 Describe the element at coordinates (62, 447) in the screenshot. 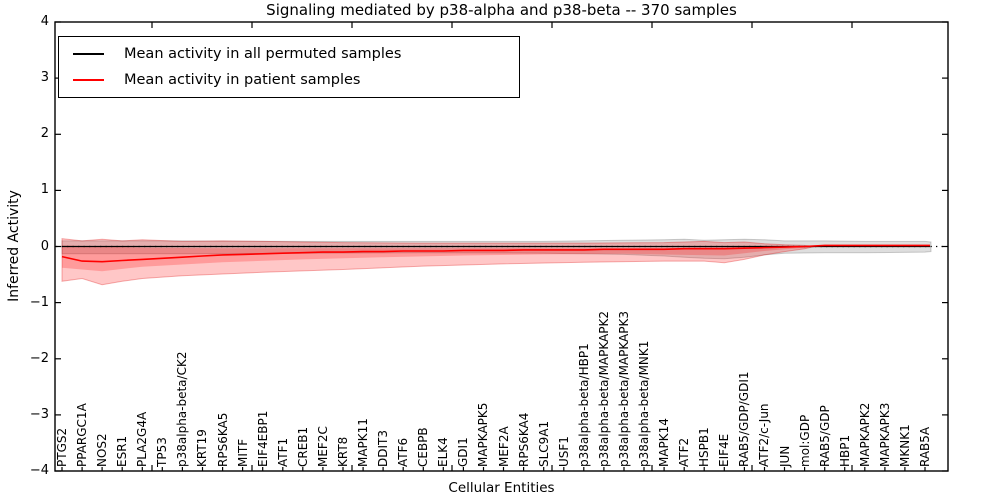

I see `x-tick-label: PTGS2` at that location.